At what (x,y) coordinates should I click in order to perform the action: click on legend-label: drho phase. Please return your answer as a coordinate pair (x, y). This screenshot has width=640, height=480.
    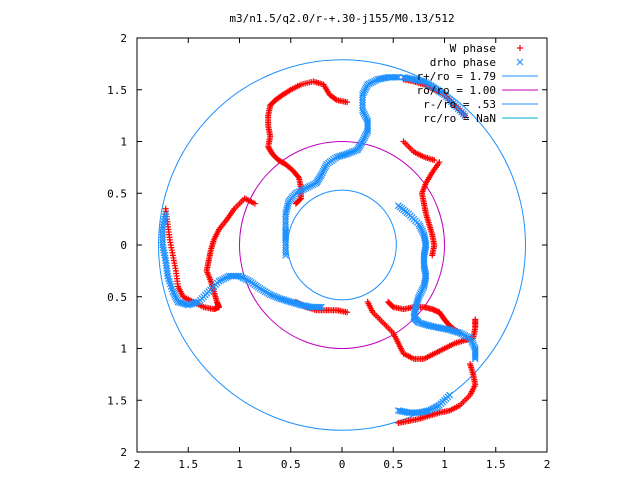
    Looking at the image, I should click on (463, 62).